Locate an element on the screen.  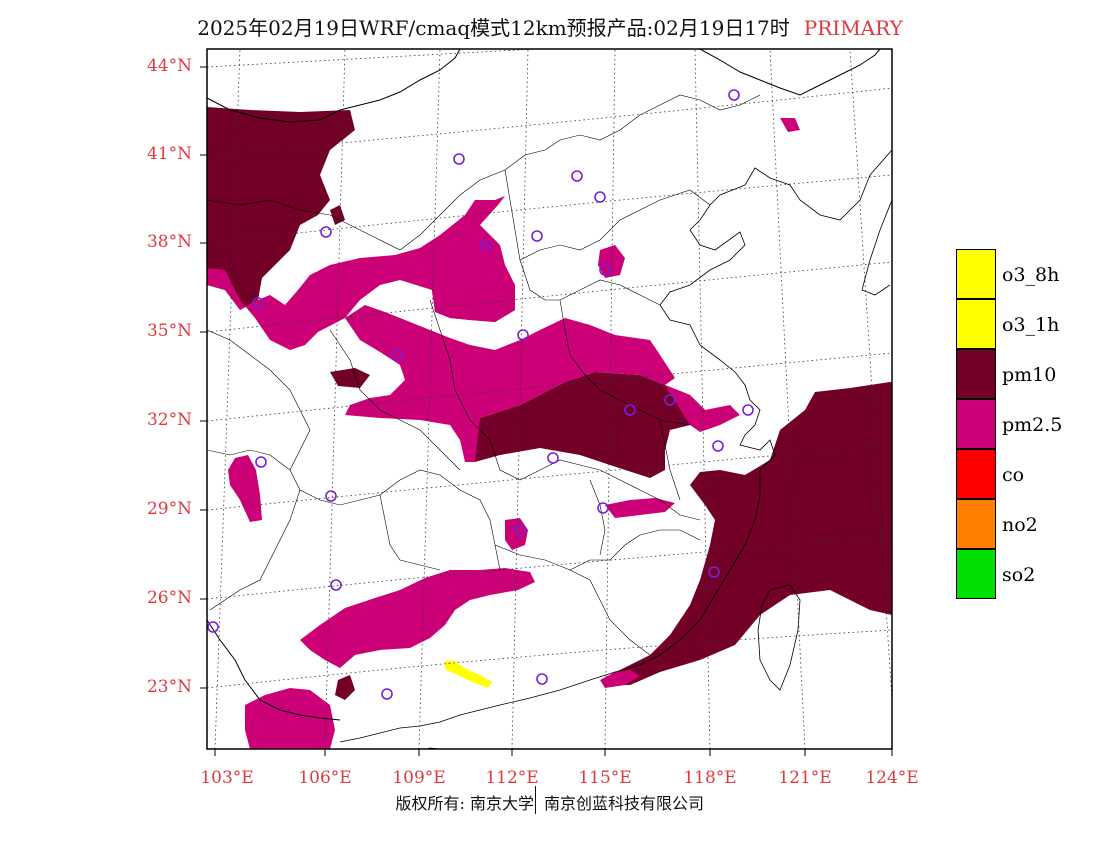
pm25-region-central-band is located at coordinates (361, 273).